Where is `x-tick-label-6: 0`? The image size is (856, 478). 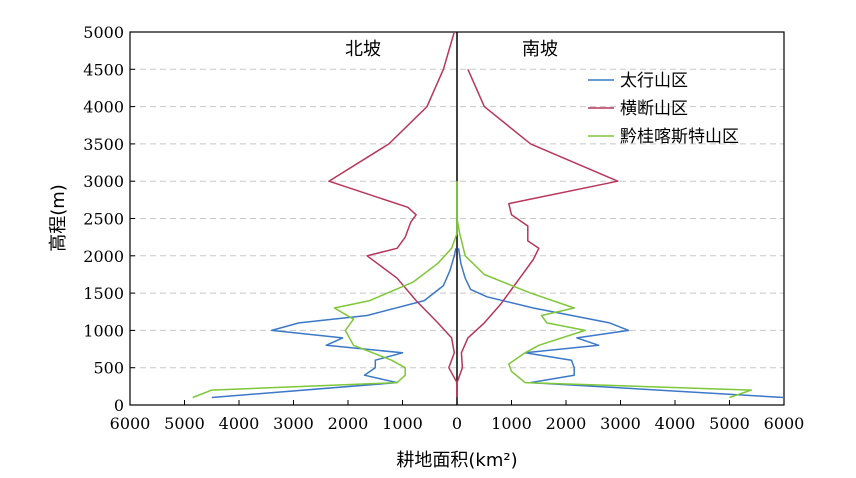 x-tick-label-6: 0 is located at coordinates (457, 423).